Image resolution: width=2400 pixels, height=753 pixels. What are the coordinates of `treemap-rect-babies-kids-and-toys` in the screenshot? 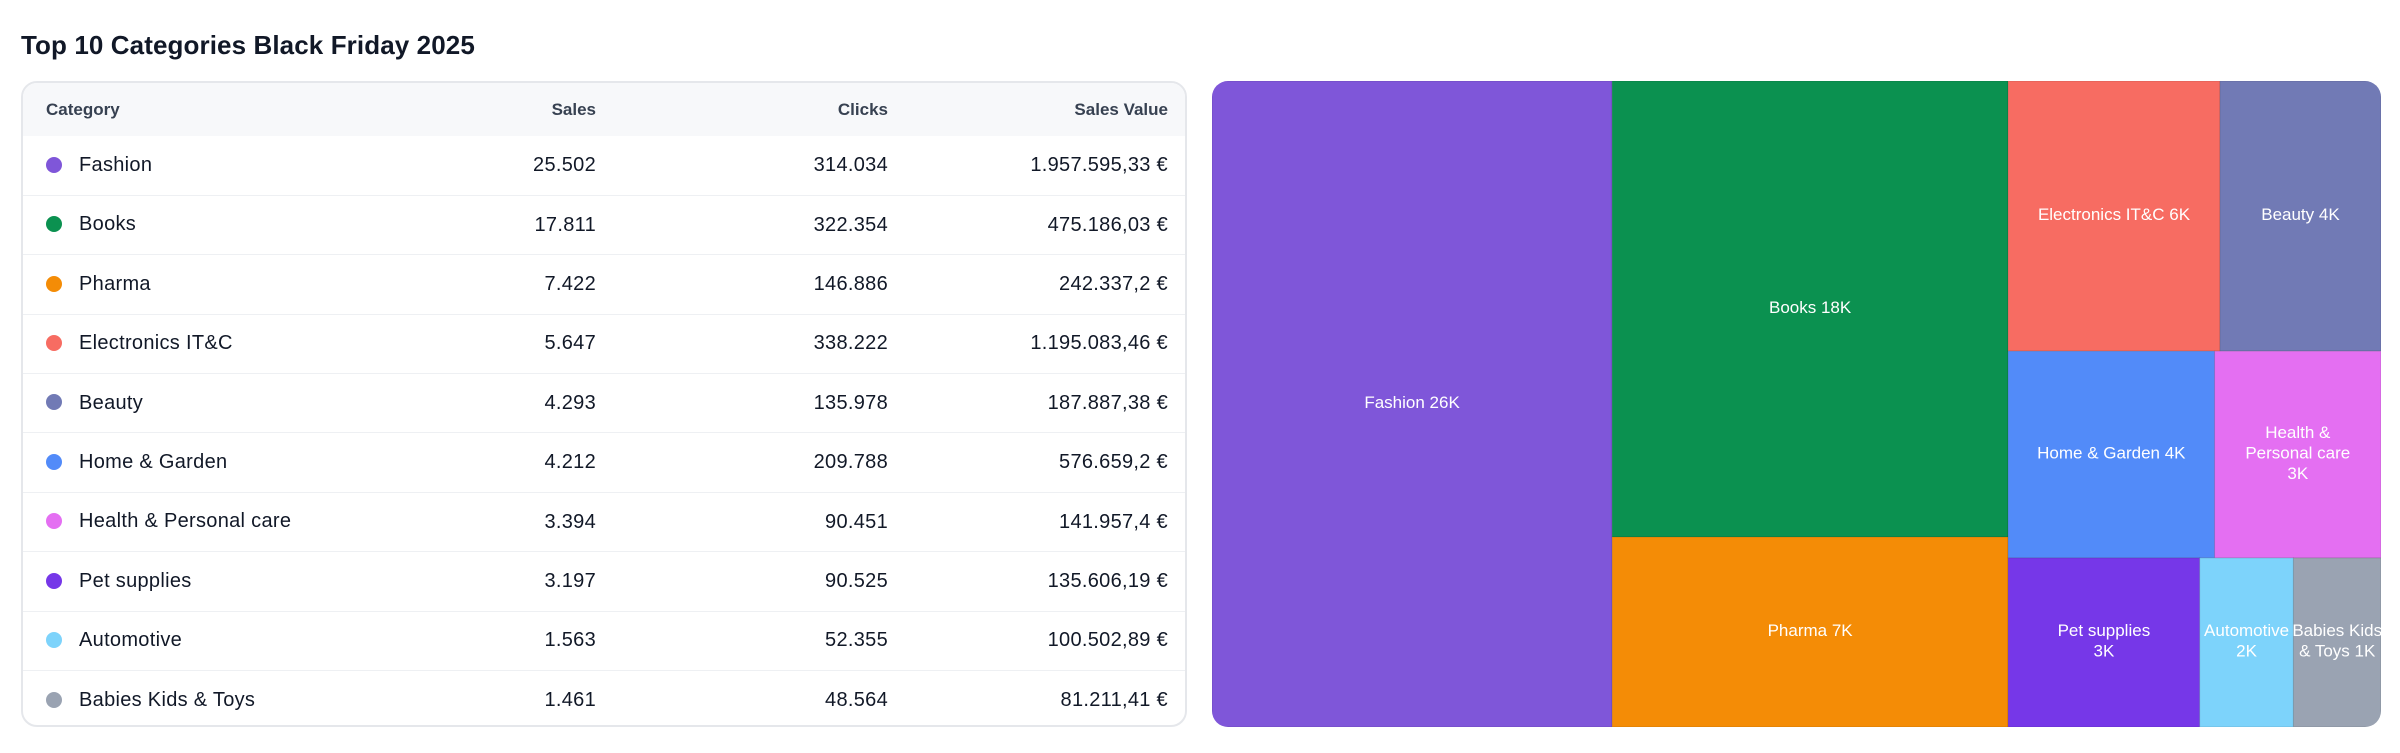 It's located at (2336, 642).